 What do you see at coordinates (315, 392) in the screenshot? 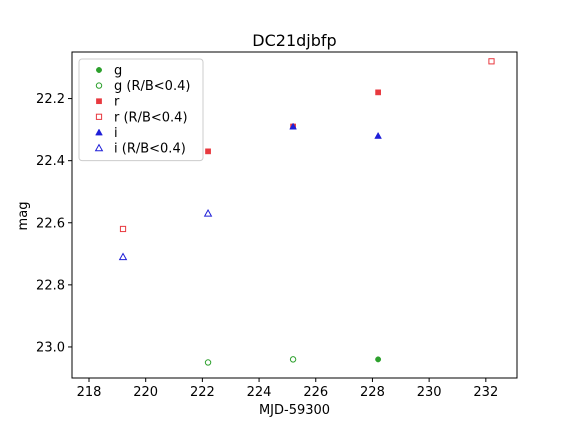
I see `x-tick-label: 226` at bounding box center [315, 392].